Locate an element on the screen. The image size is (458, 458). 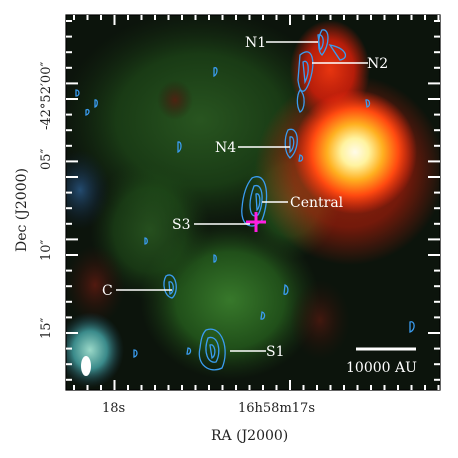
x-axis-label: RA (J2000) is located at coordinates (249, 436).